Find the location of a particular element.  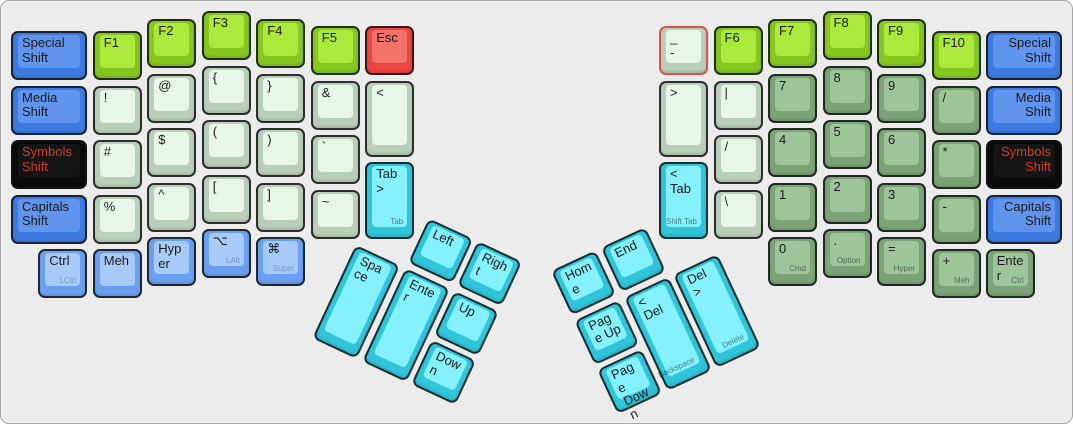

key-f3: F3 is located at coordinates (226, 35).